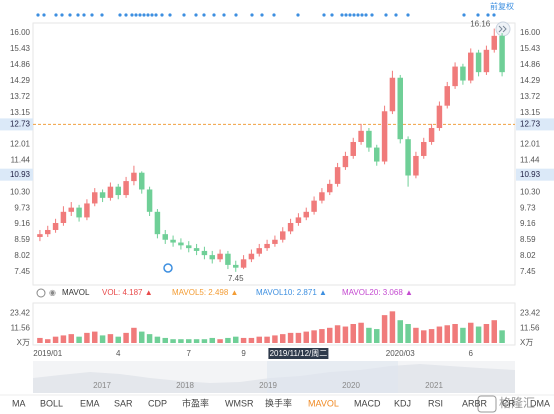 This screenshot has height=414, width=554. What do you see at coordinates (47, 353) in the screenshot?
I see `x-tick-label: 2019/01` at bounding box center [47, 353].